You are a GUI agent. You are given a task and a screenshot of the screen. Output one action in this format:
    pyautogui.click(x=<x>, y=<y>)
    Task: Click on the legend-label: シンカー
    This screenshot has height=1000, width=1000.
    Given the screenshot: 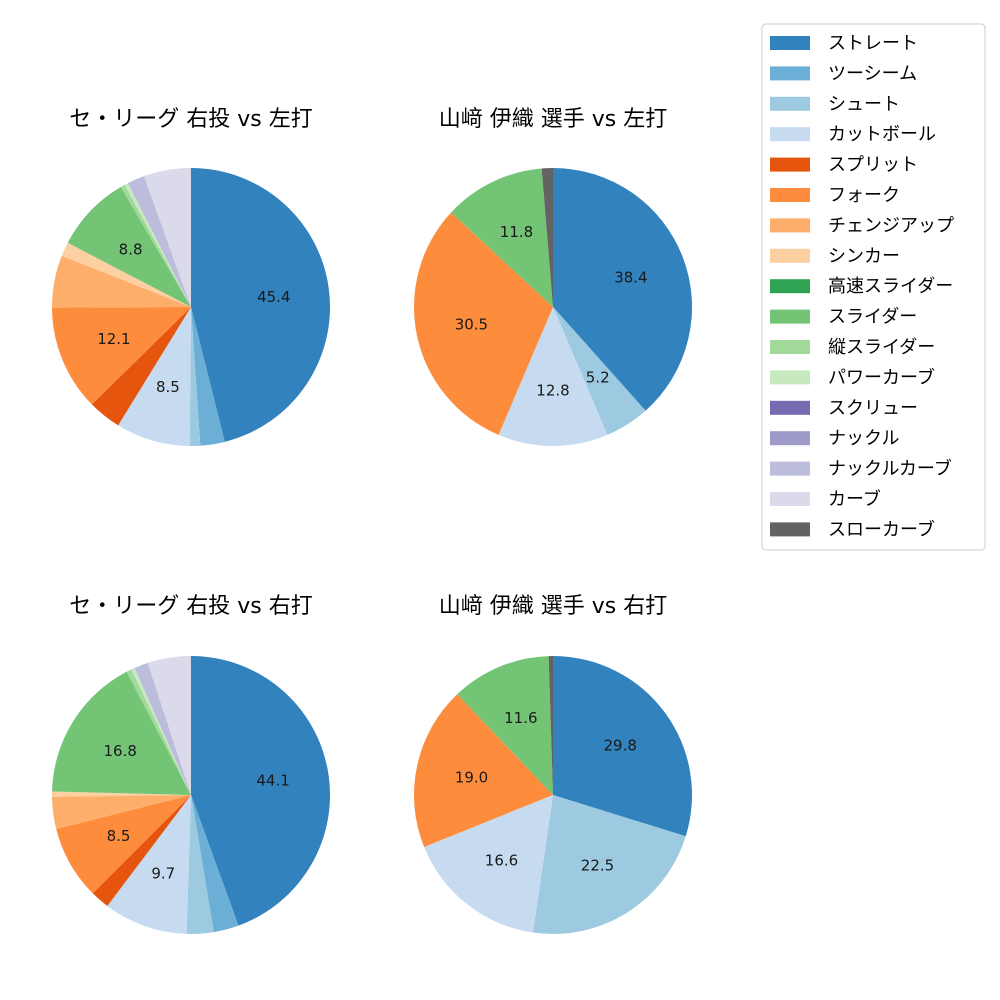 What is the action you would take?
    pyautogui.click(x=864, y=256)
    